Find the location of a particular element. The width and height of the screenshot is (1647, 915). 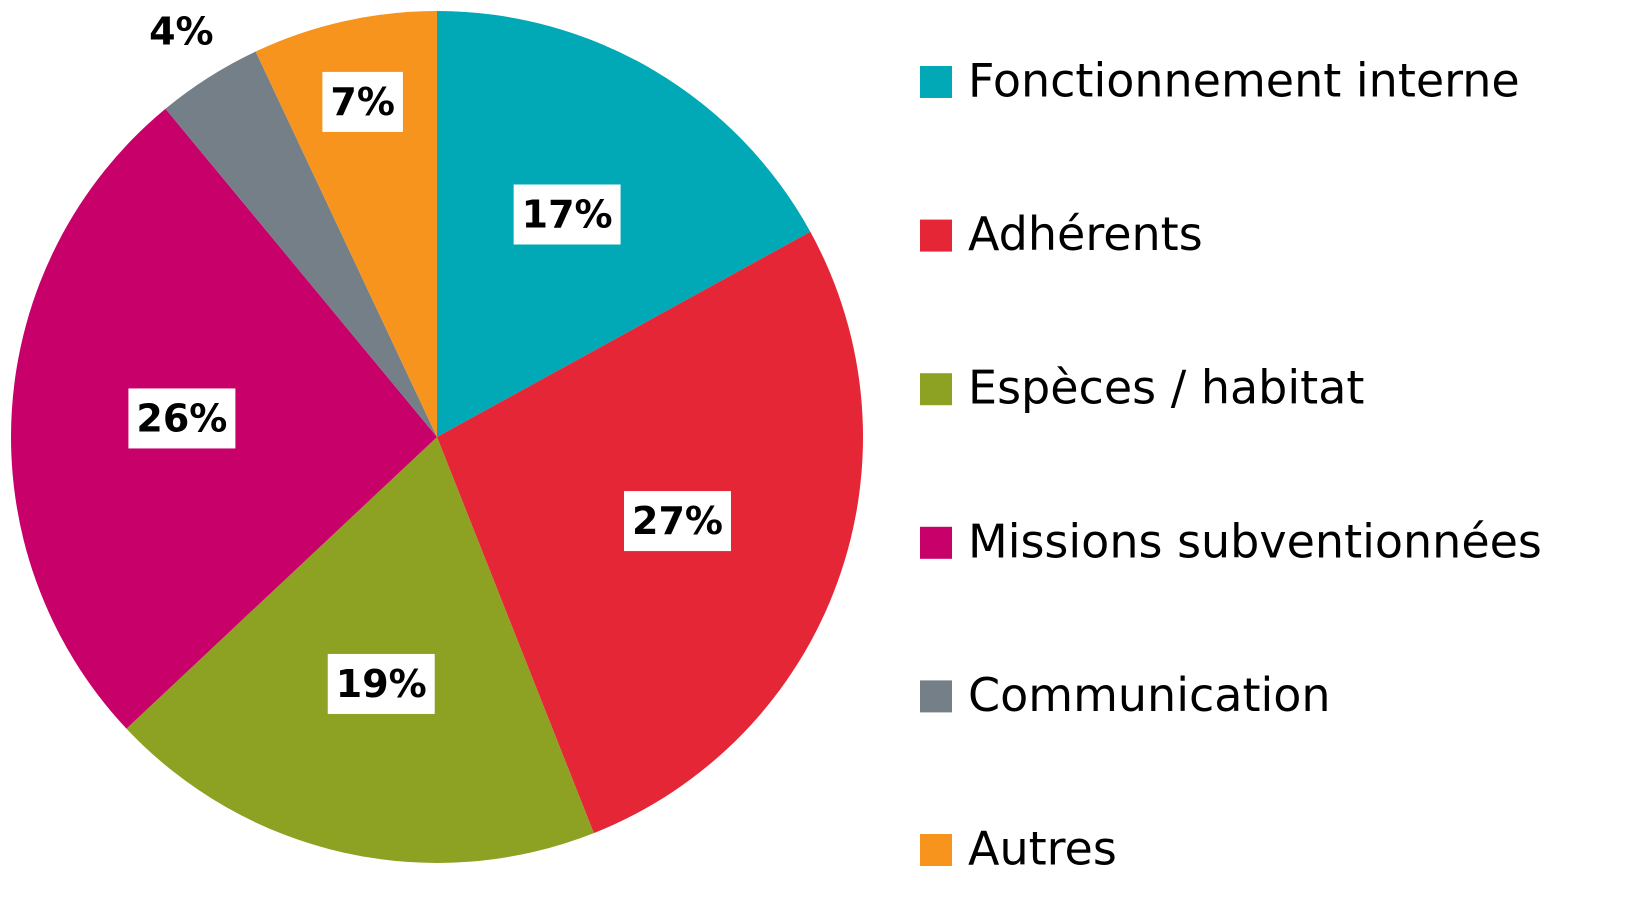

data-label-group: 17% is located at coordinates (567, 214).